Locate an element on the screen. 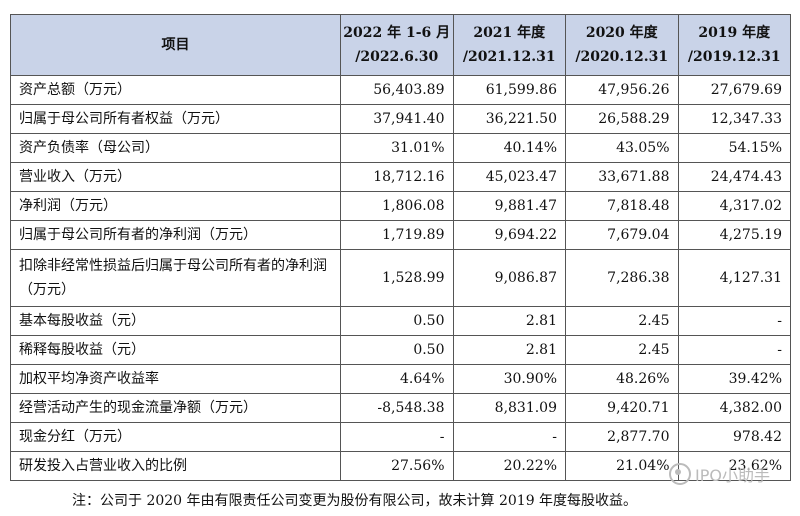  row-label: 资产总额（万元） is located at coordinates (175, 90).